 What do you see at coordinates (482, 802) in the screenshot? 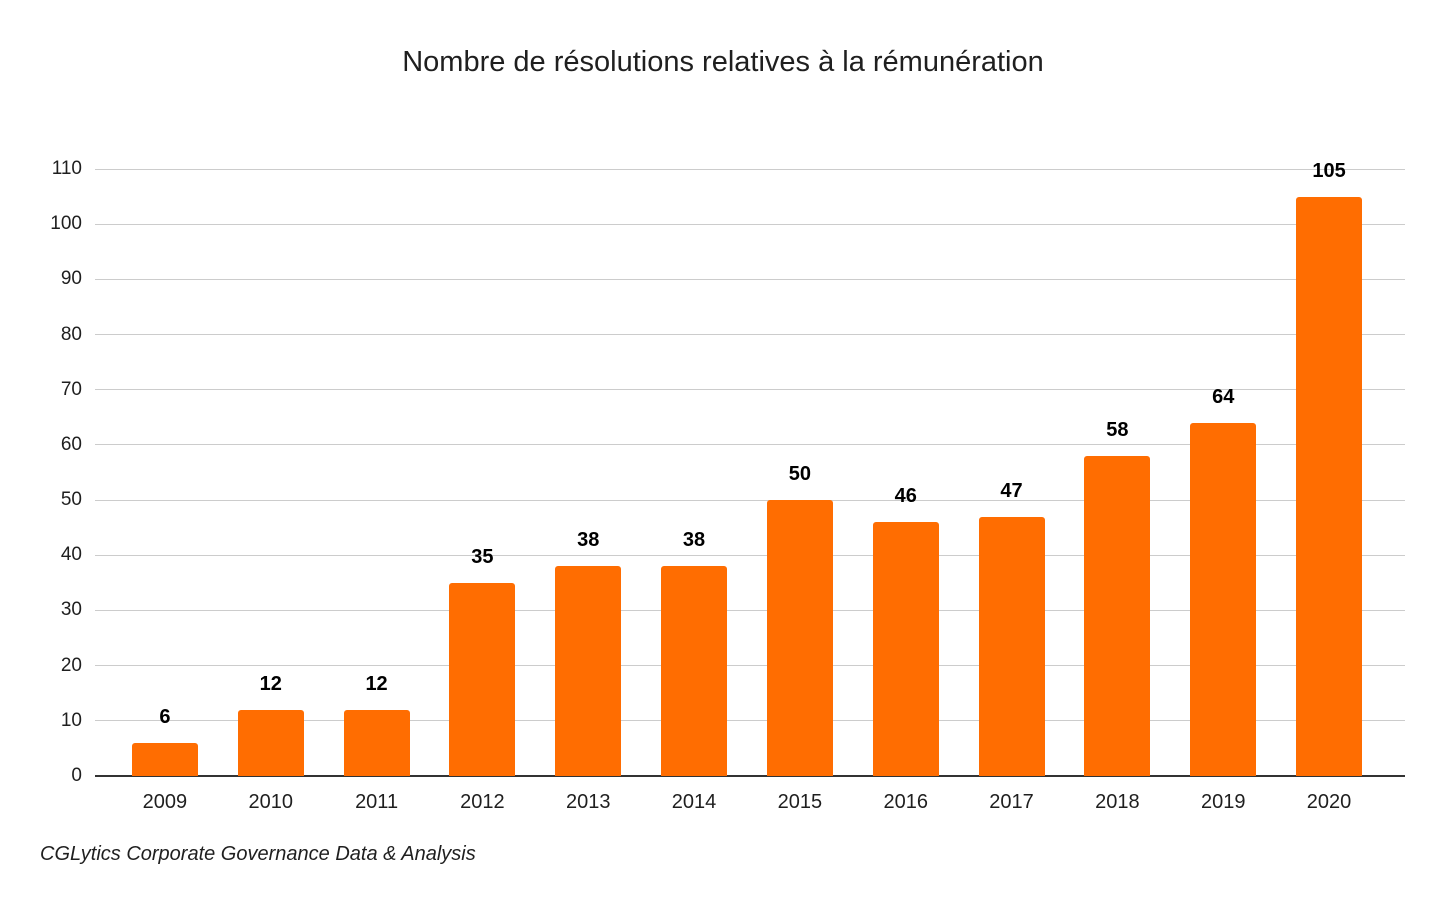
I see `x-tick-label-2012: 2012` at bounding box center [482, 802].